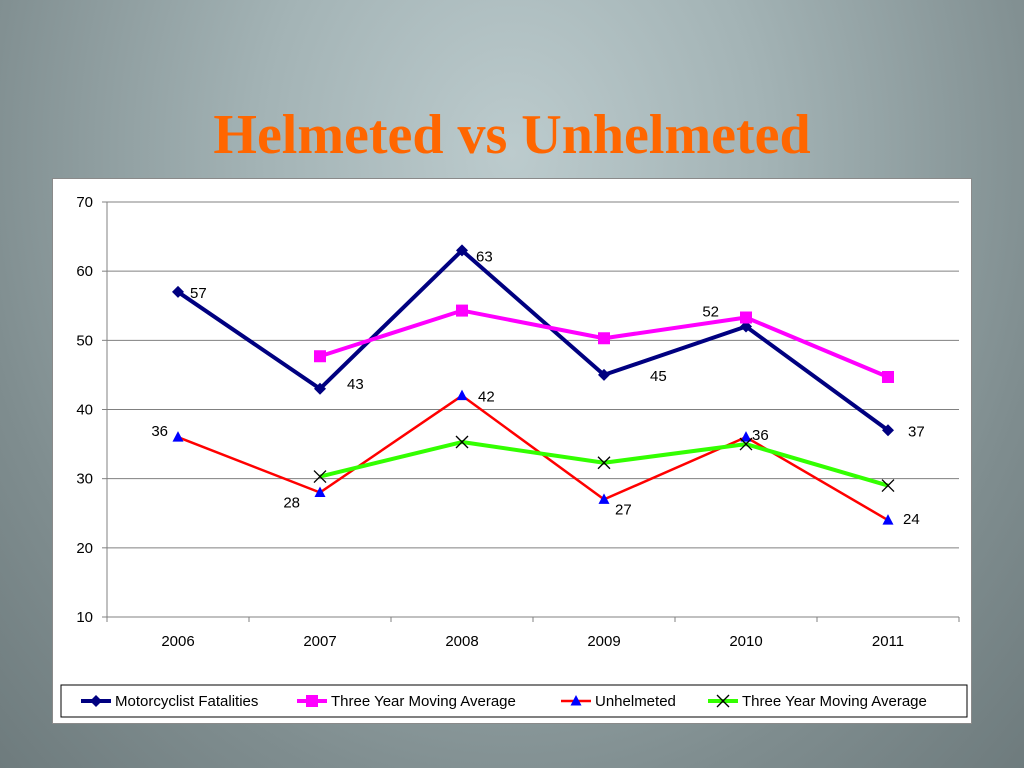  What do you see at coordinates (916, 431) in the screenshot?
I see `data-label: 37` at bounding box center [916, 431].